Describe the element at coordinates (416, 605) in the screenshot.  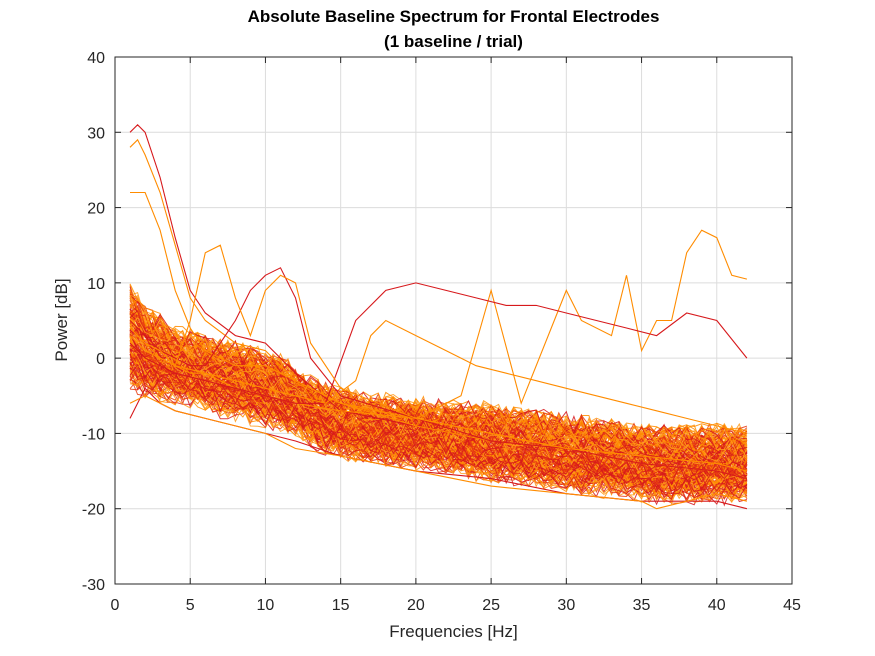
I see `x-tick-label: 20` at that location.